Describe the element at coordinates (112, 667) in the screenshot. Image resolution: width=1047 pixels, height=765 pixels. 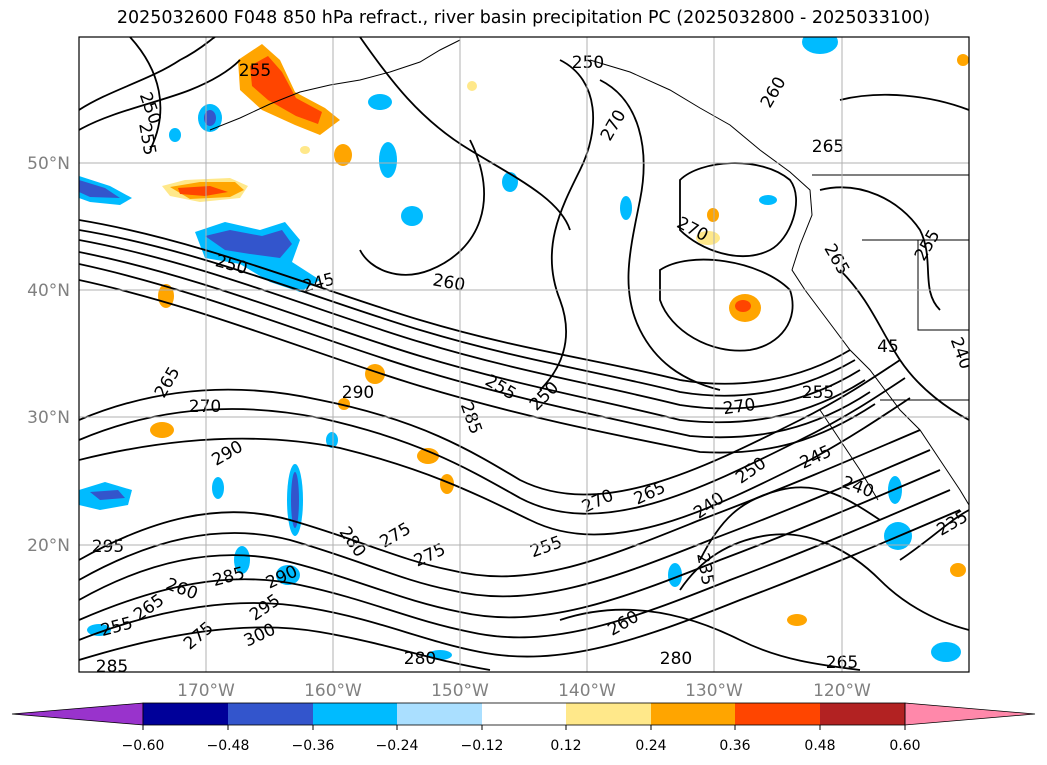
I see `contour-label: 285` at that location.